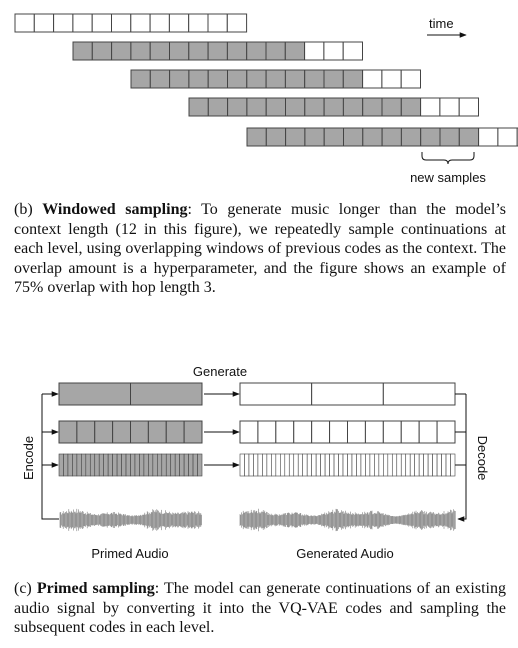 The height and width of the screenshot is (648, 518). I want to click on caption-c-title: Primed sampling, so click(95, 588).